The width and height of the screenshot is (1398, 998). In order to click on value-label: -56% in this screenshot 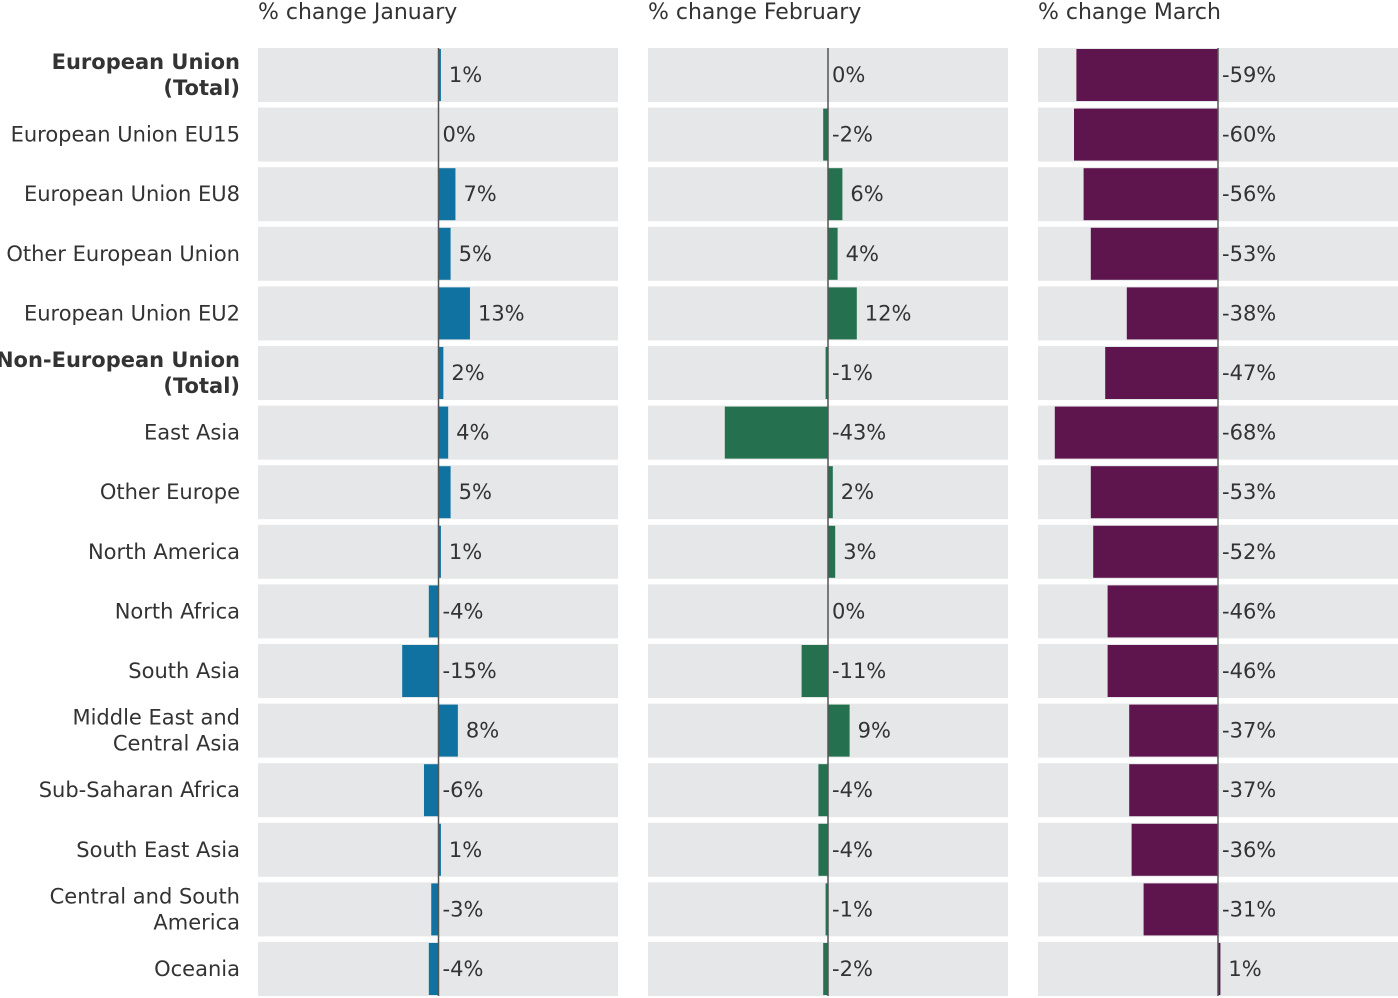, I will do `click(1249, 194)`.